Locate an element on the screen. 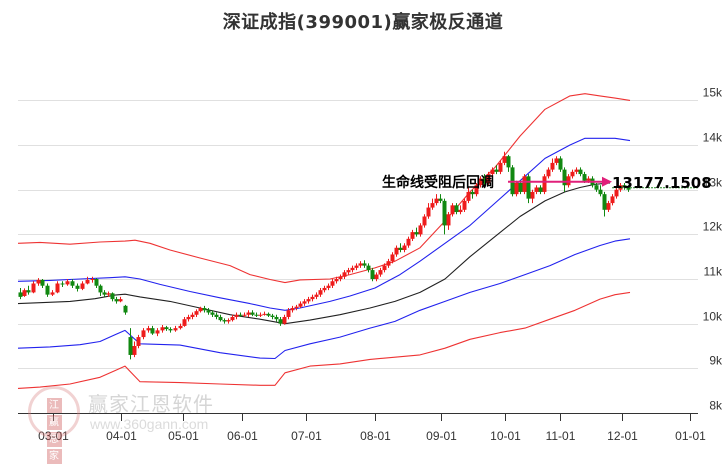 The height and width of the screenshot is (464, 726). x-tick-label: 11-01 is located at coordinates (561, 436).